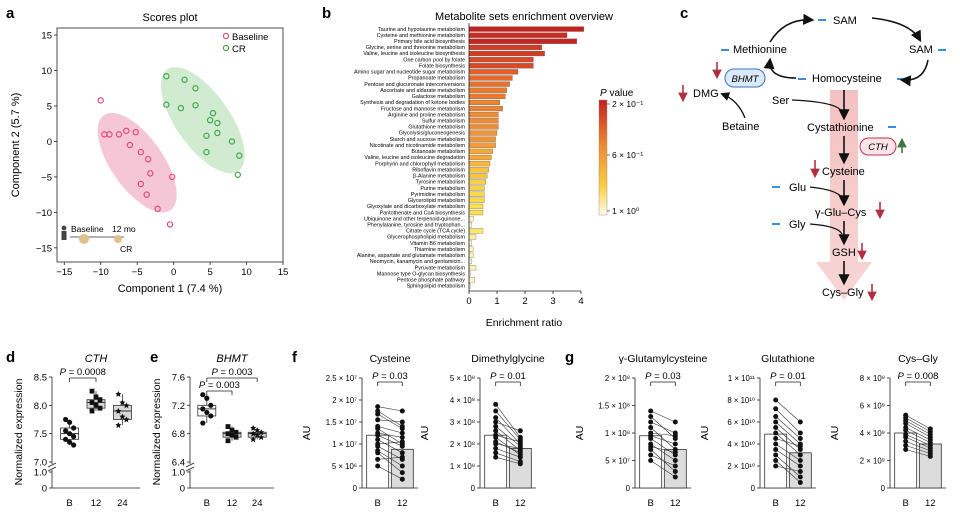  What do you see at coordinates (202, 120) in the screenshot?
I see `cr-ellipse` at bounding box center [202, 120].